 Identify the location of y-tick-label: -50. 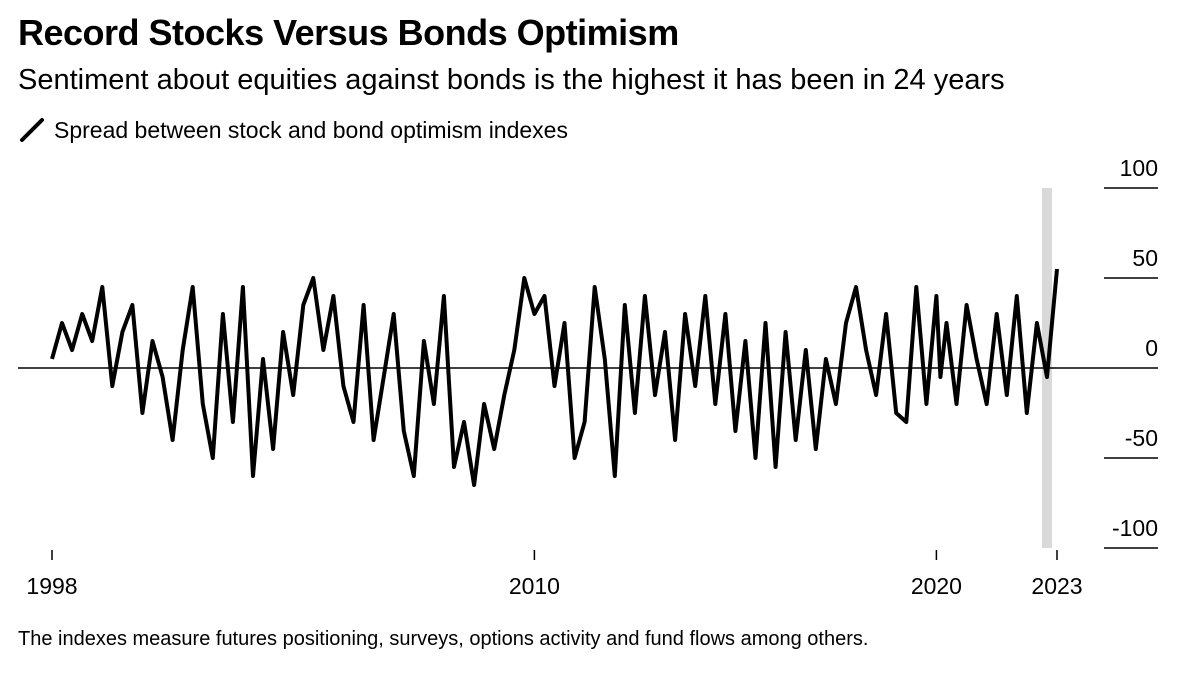
(1141, 438).